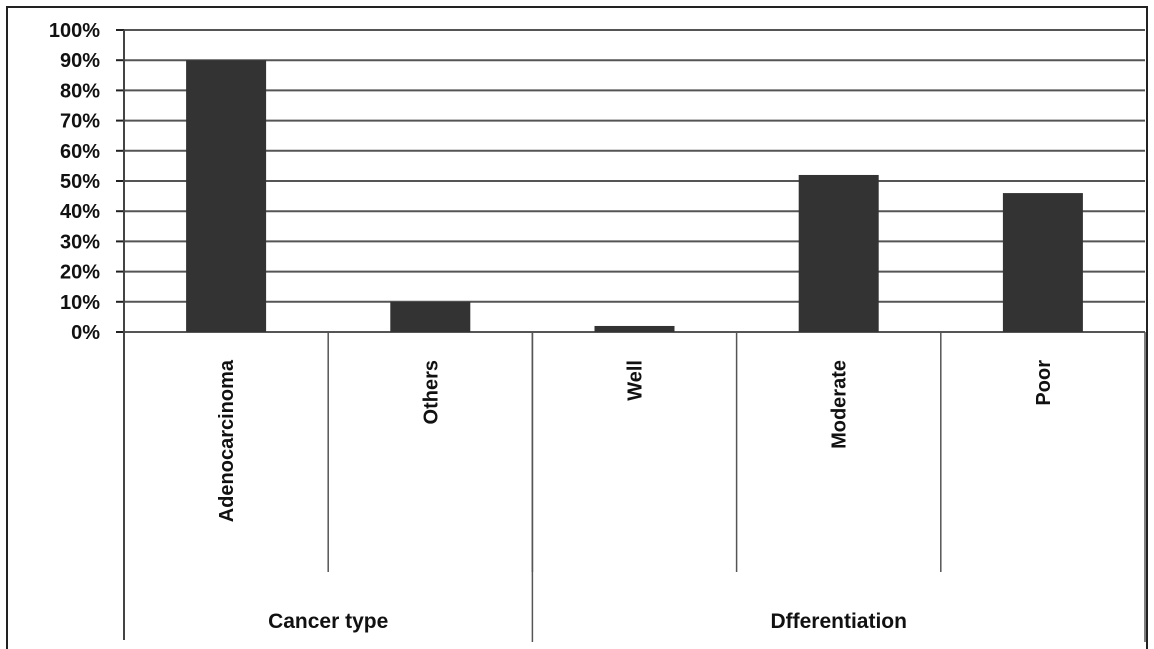  I want to click on x-group-label: Cancer type, so click(328, 621).